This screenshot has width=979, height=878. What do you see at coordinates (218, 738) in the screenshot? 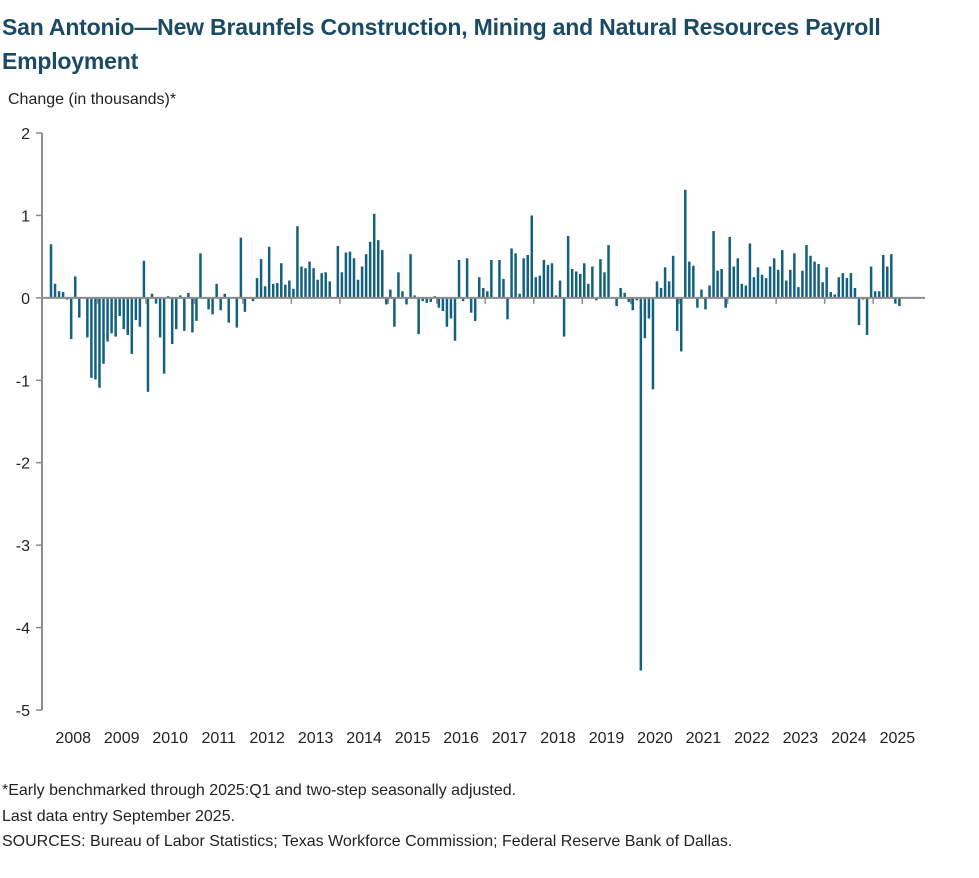
I see `x-tick-label: 2011` at bounding box center [218, 738].